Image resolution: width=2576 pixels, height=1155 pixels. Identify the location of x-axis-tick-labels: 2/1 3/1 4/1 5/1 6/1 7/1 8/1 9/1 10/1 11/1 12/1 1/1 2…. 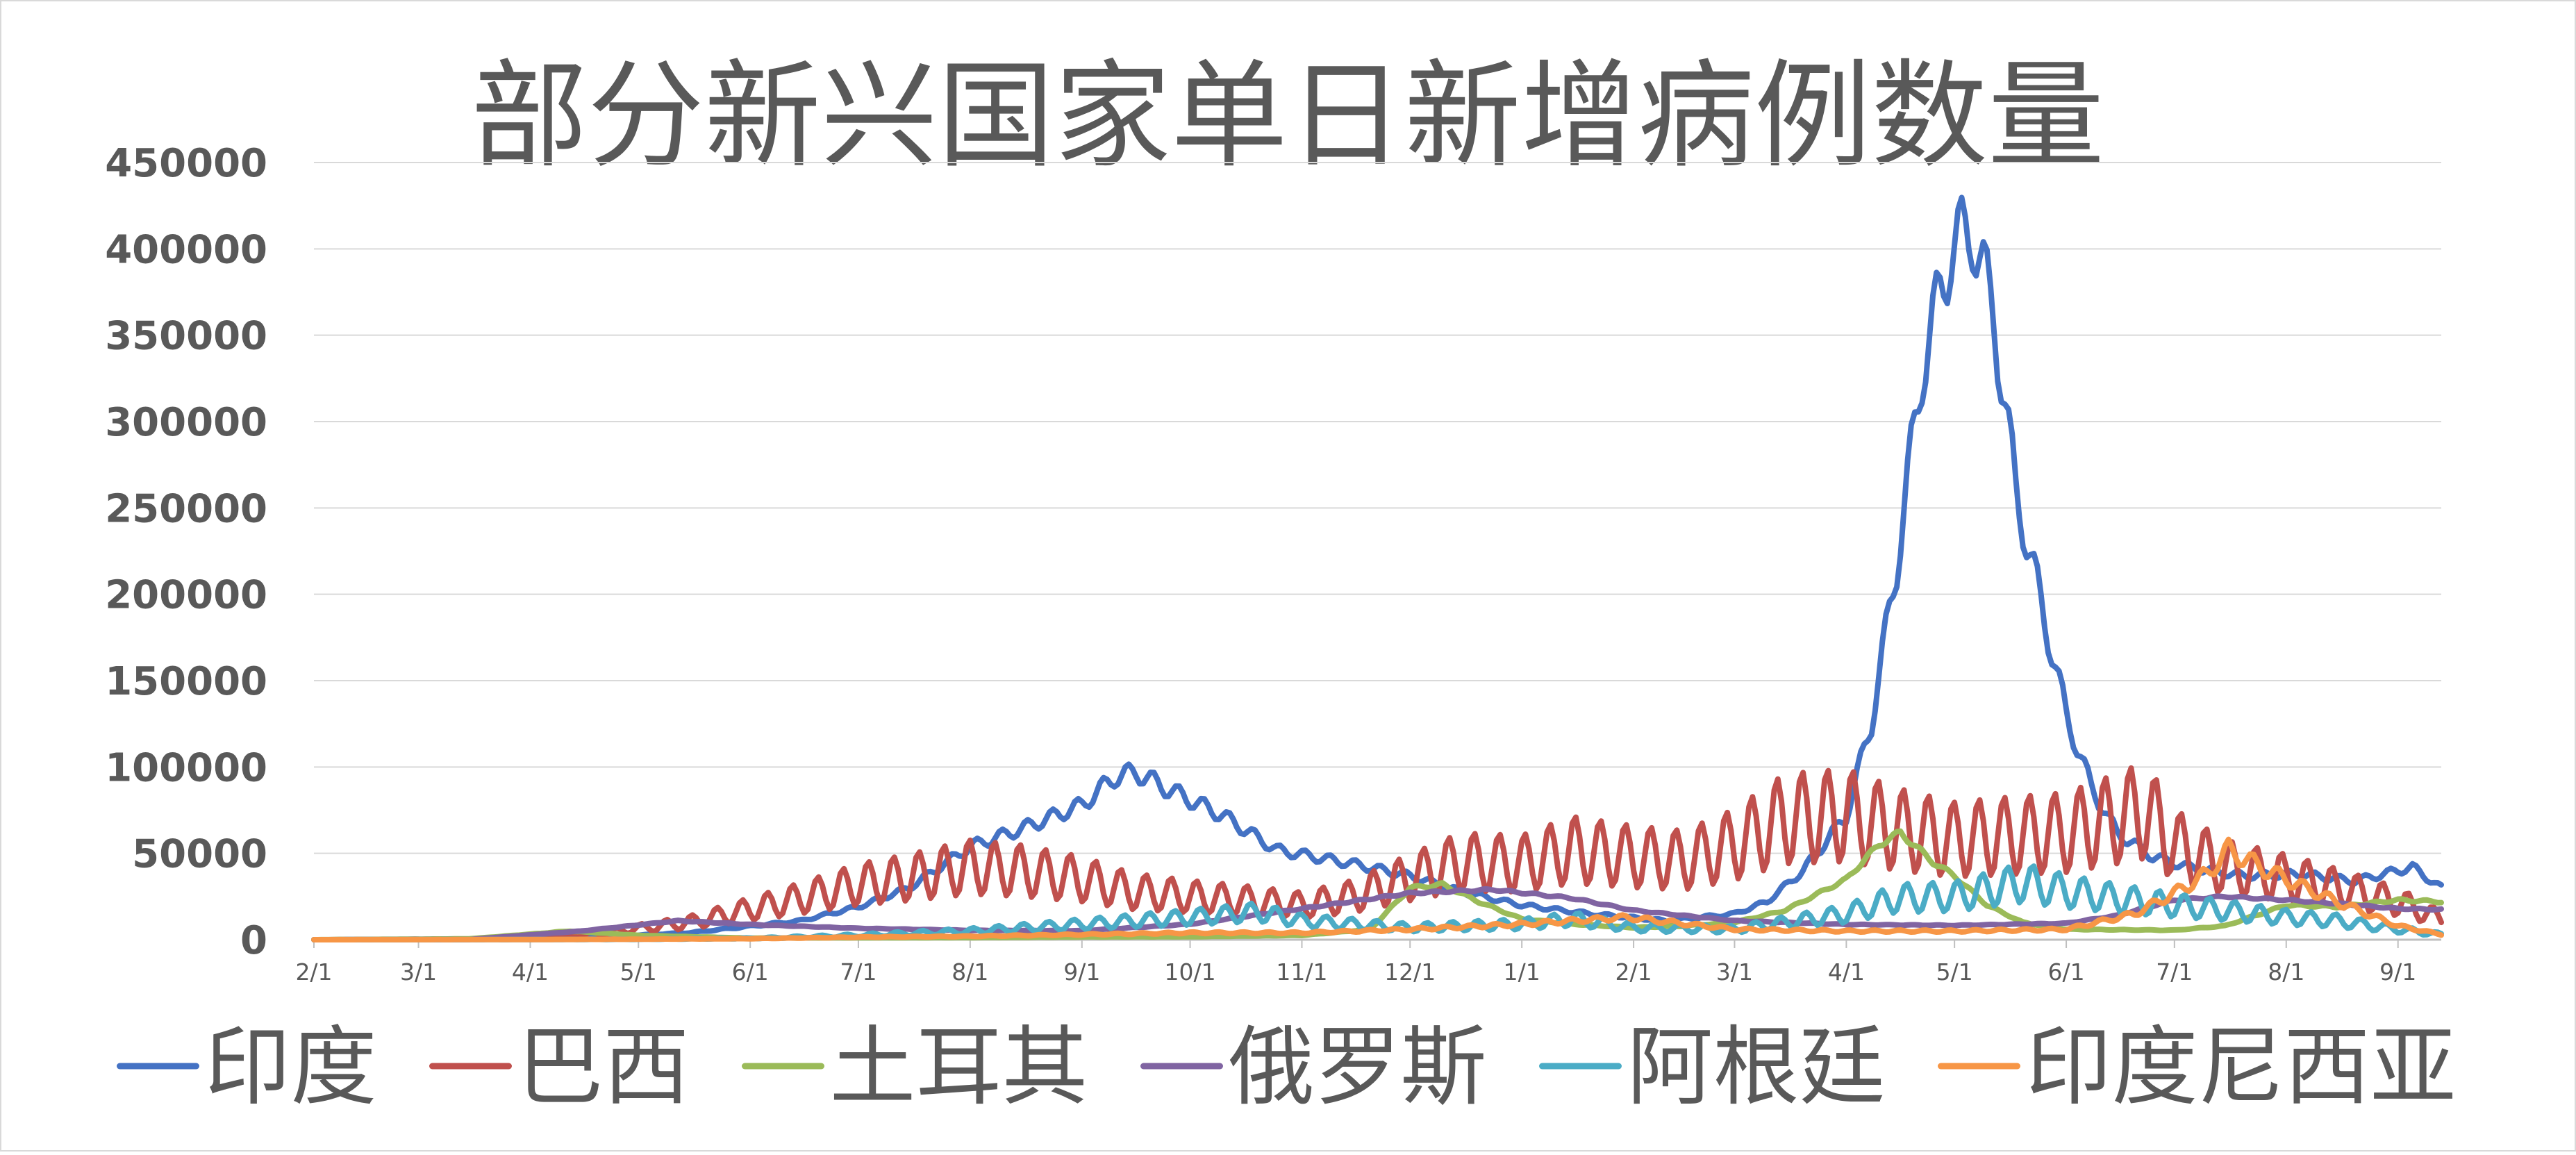
(1355, 963).